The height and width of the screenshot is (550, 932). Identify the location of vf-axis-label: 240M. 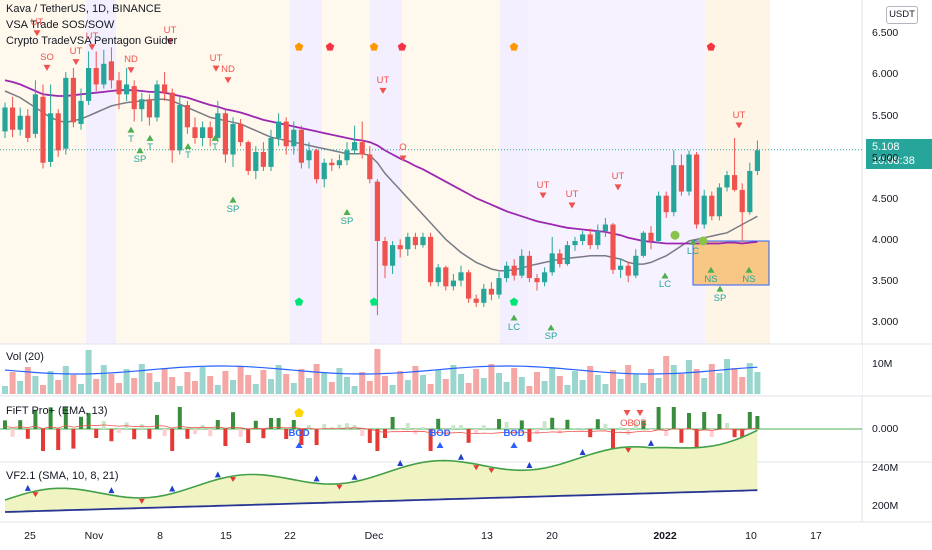
(885, 468).